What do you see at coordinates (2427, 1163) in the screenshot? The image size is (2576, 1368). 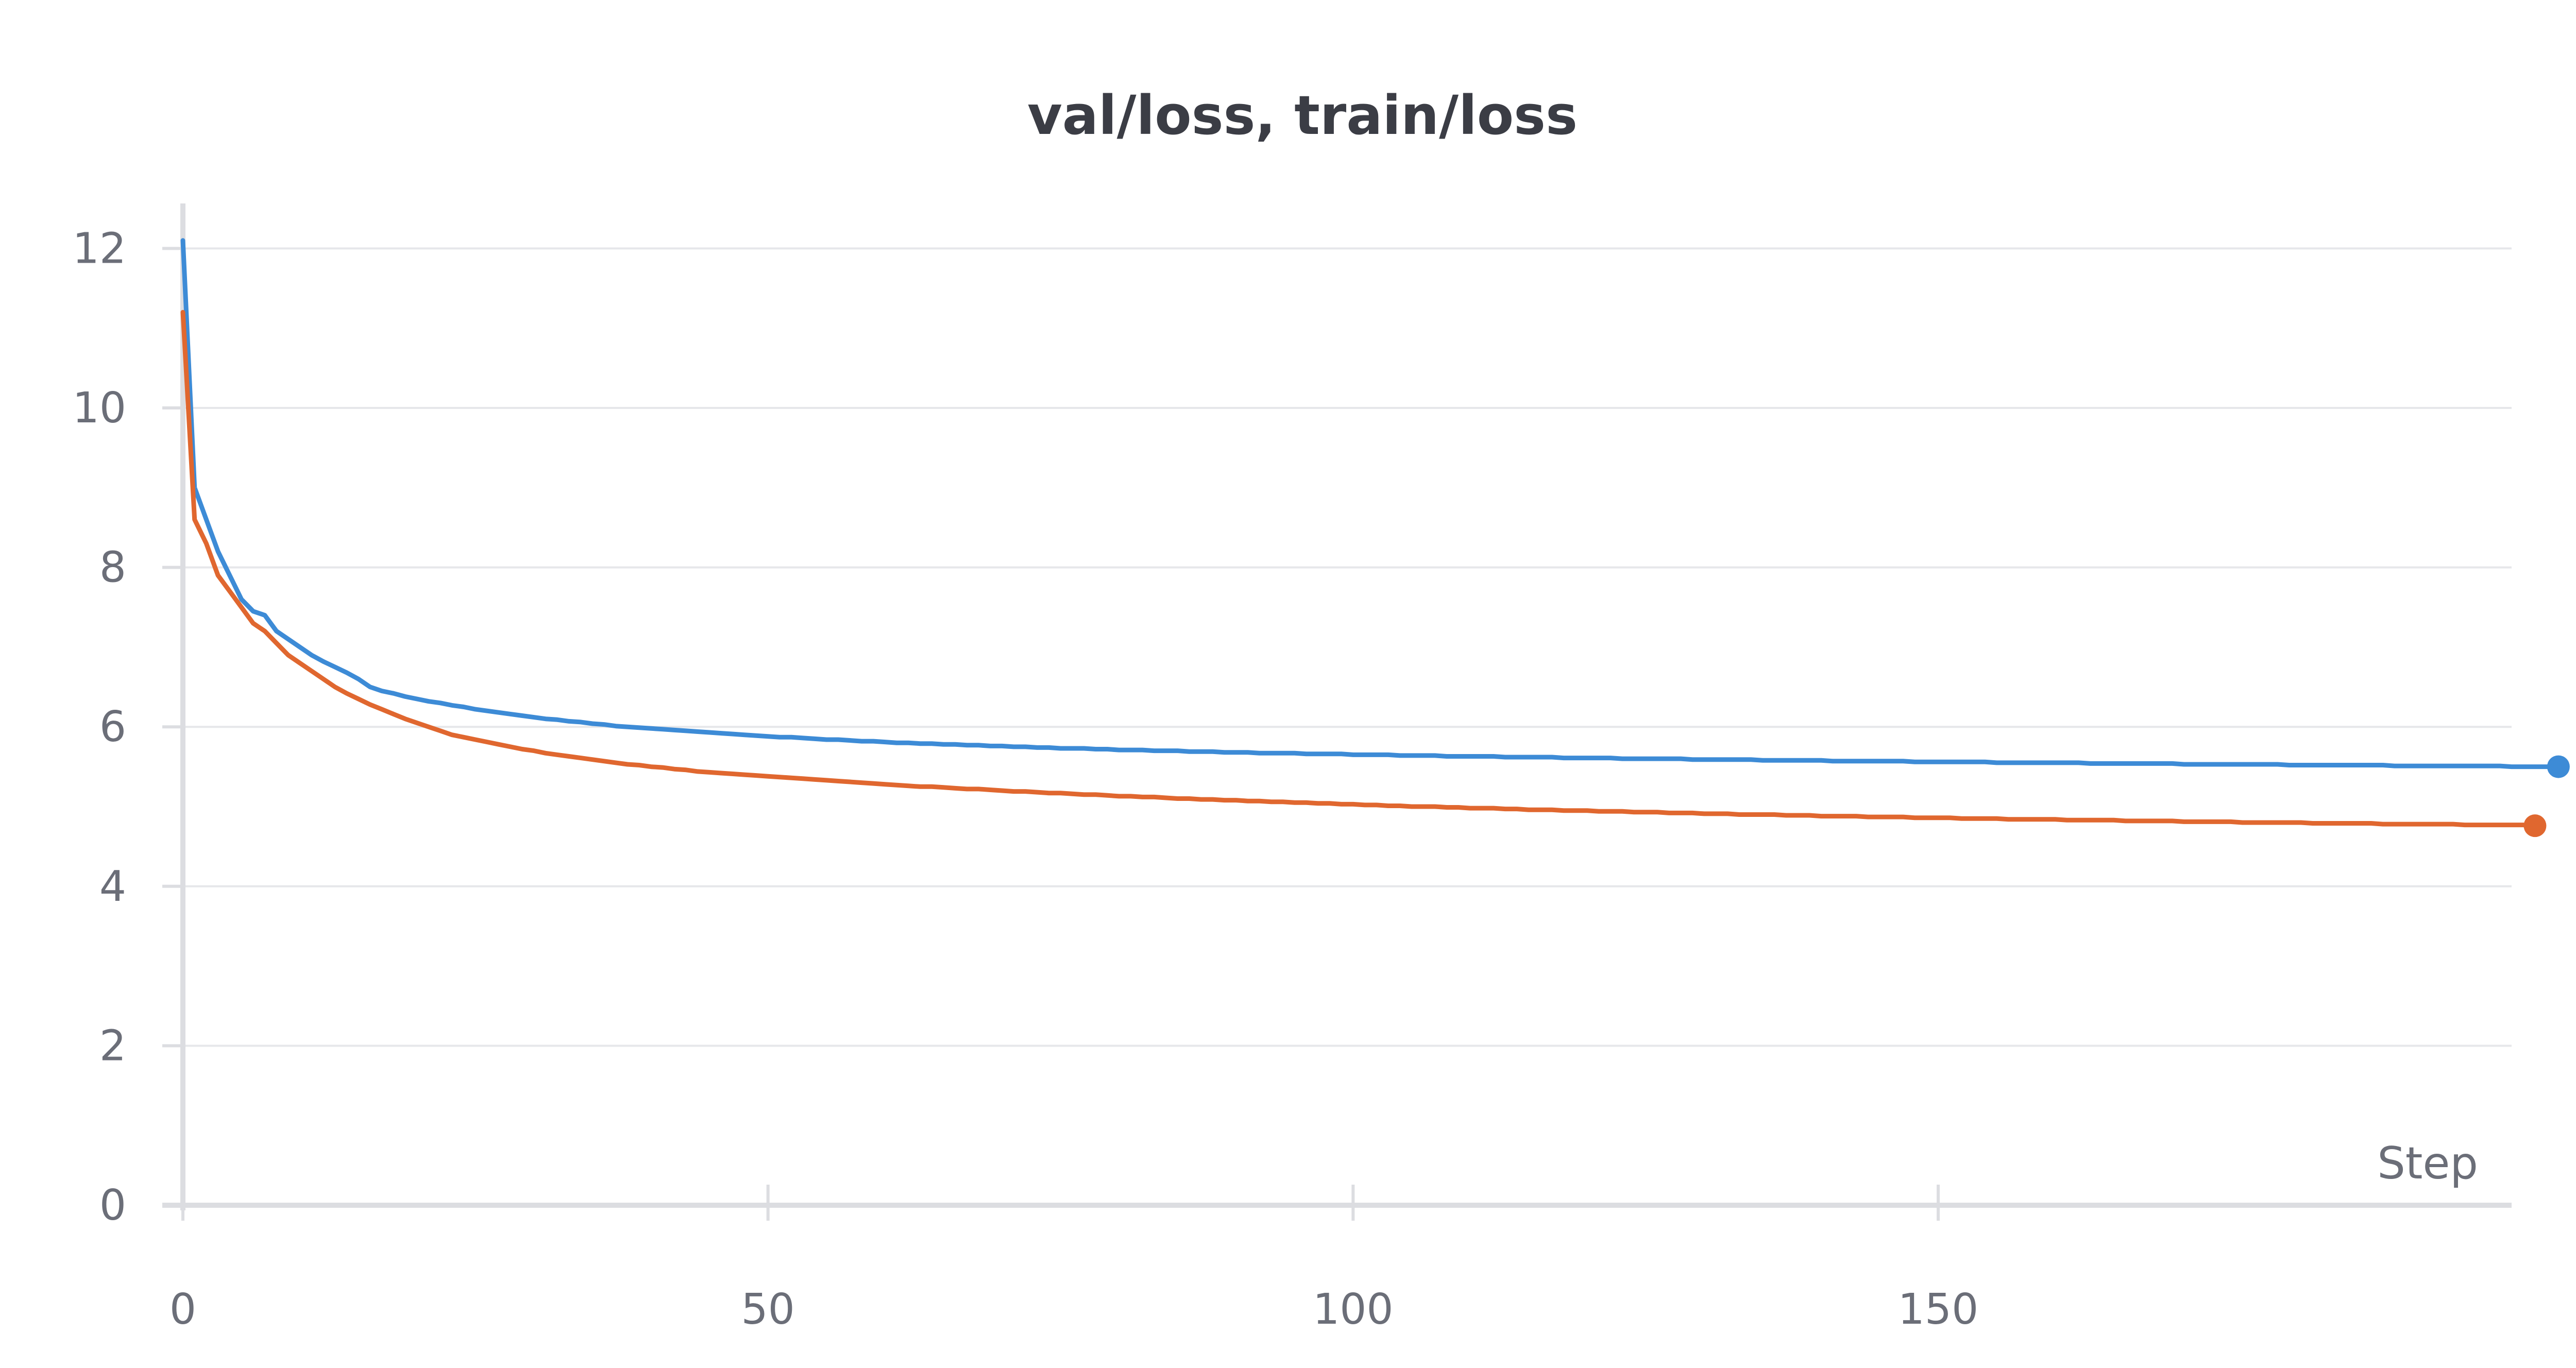 I see `x-axis-label: Step` at bounding box center [2427, 1163].